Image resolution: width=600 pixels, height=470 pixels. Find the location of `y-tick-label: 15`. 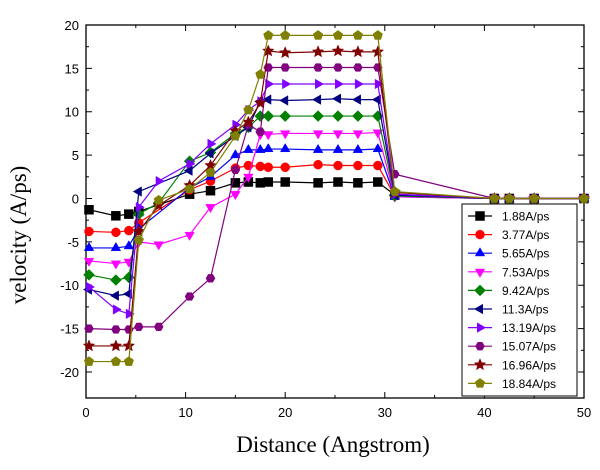

y-tick-label: 15 is located at coordinates (72, 68).